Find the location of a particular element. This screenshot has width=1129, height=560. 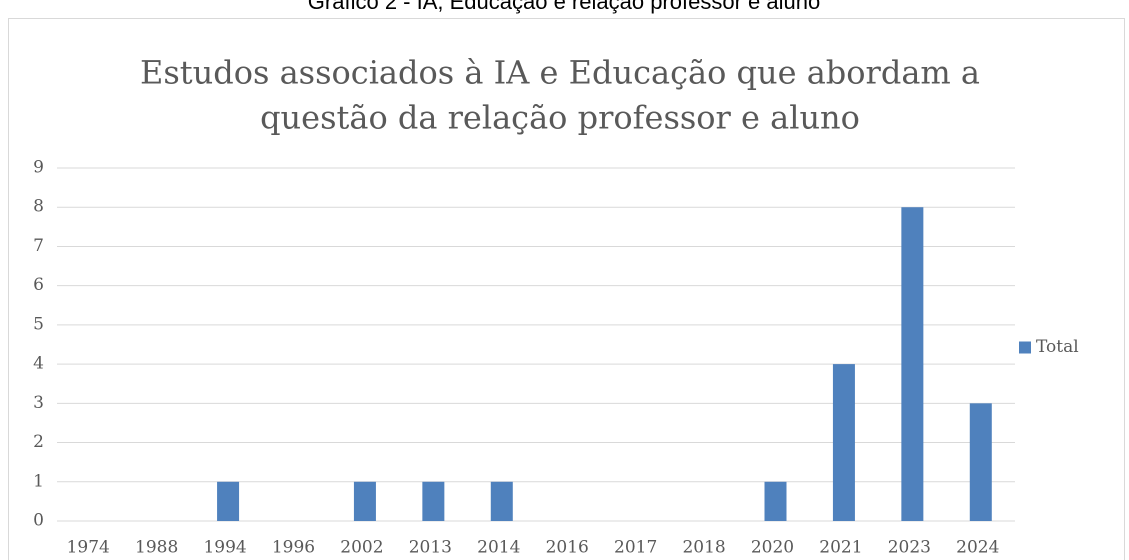

x-tick-label: 2020 is located at coordinates (772, 548).